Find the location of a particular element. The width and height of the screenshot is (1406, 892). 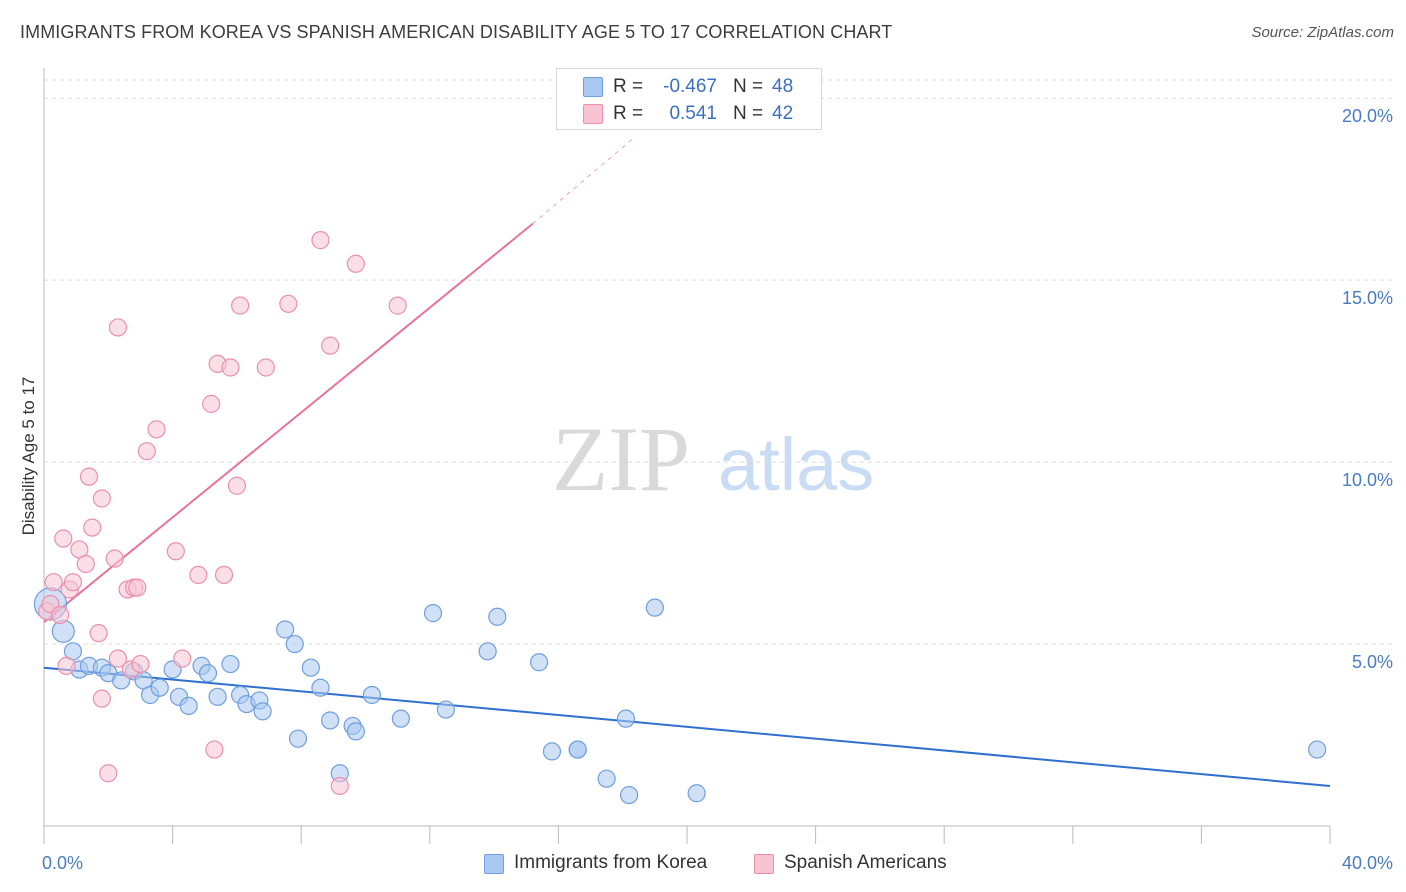

stats-legend-box: R = -0.467 N = 48 R = 0.541 N = 42 is located at coordinates (689, 99).